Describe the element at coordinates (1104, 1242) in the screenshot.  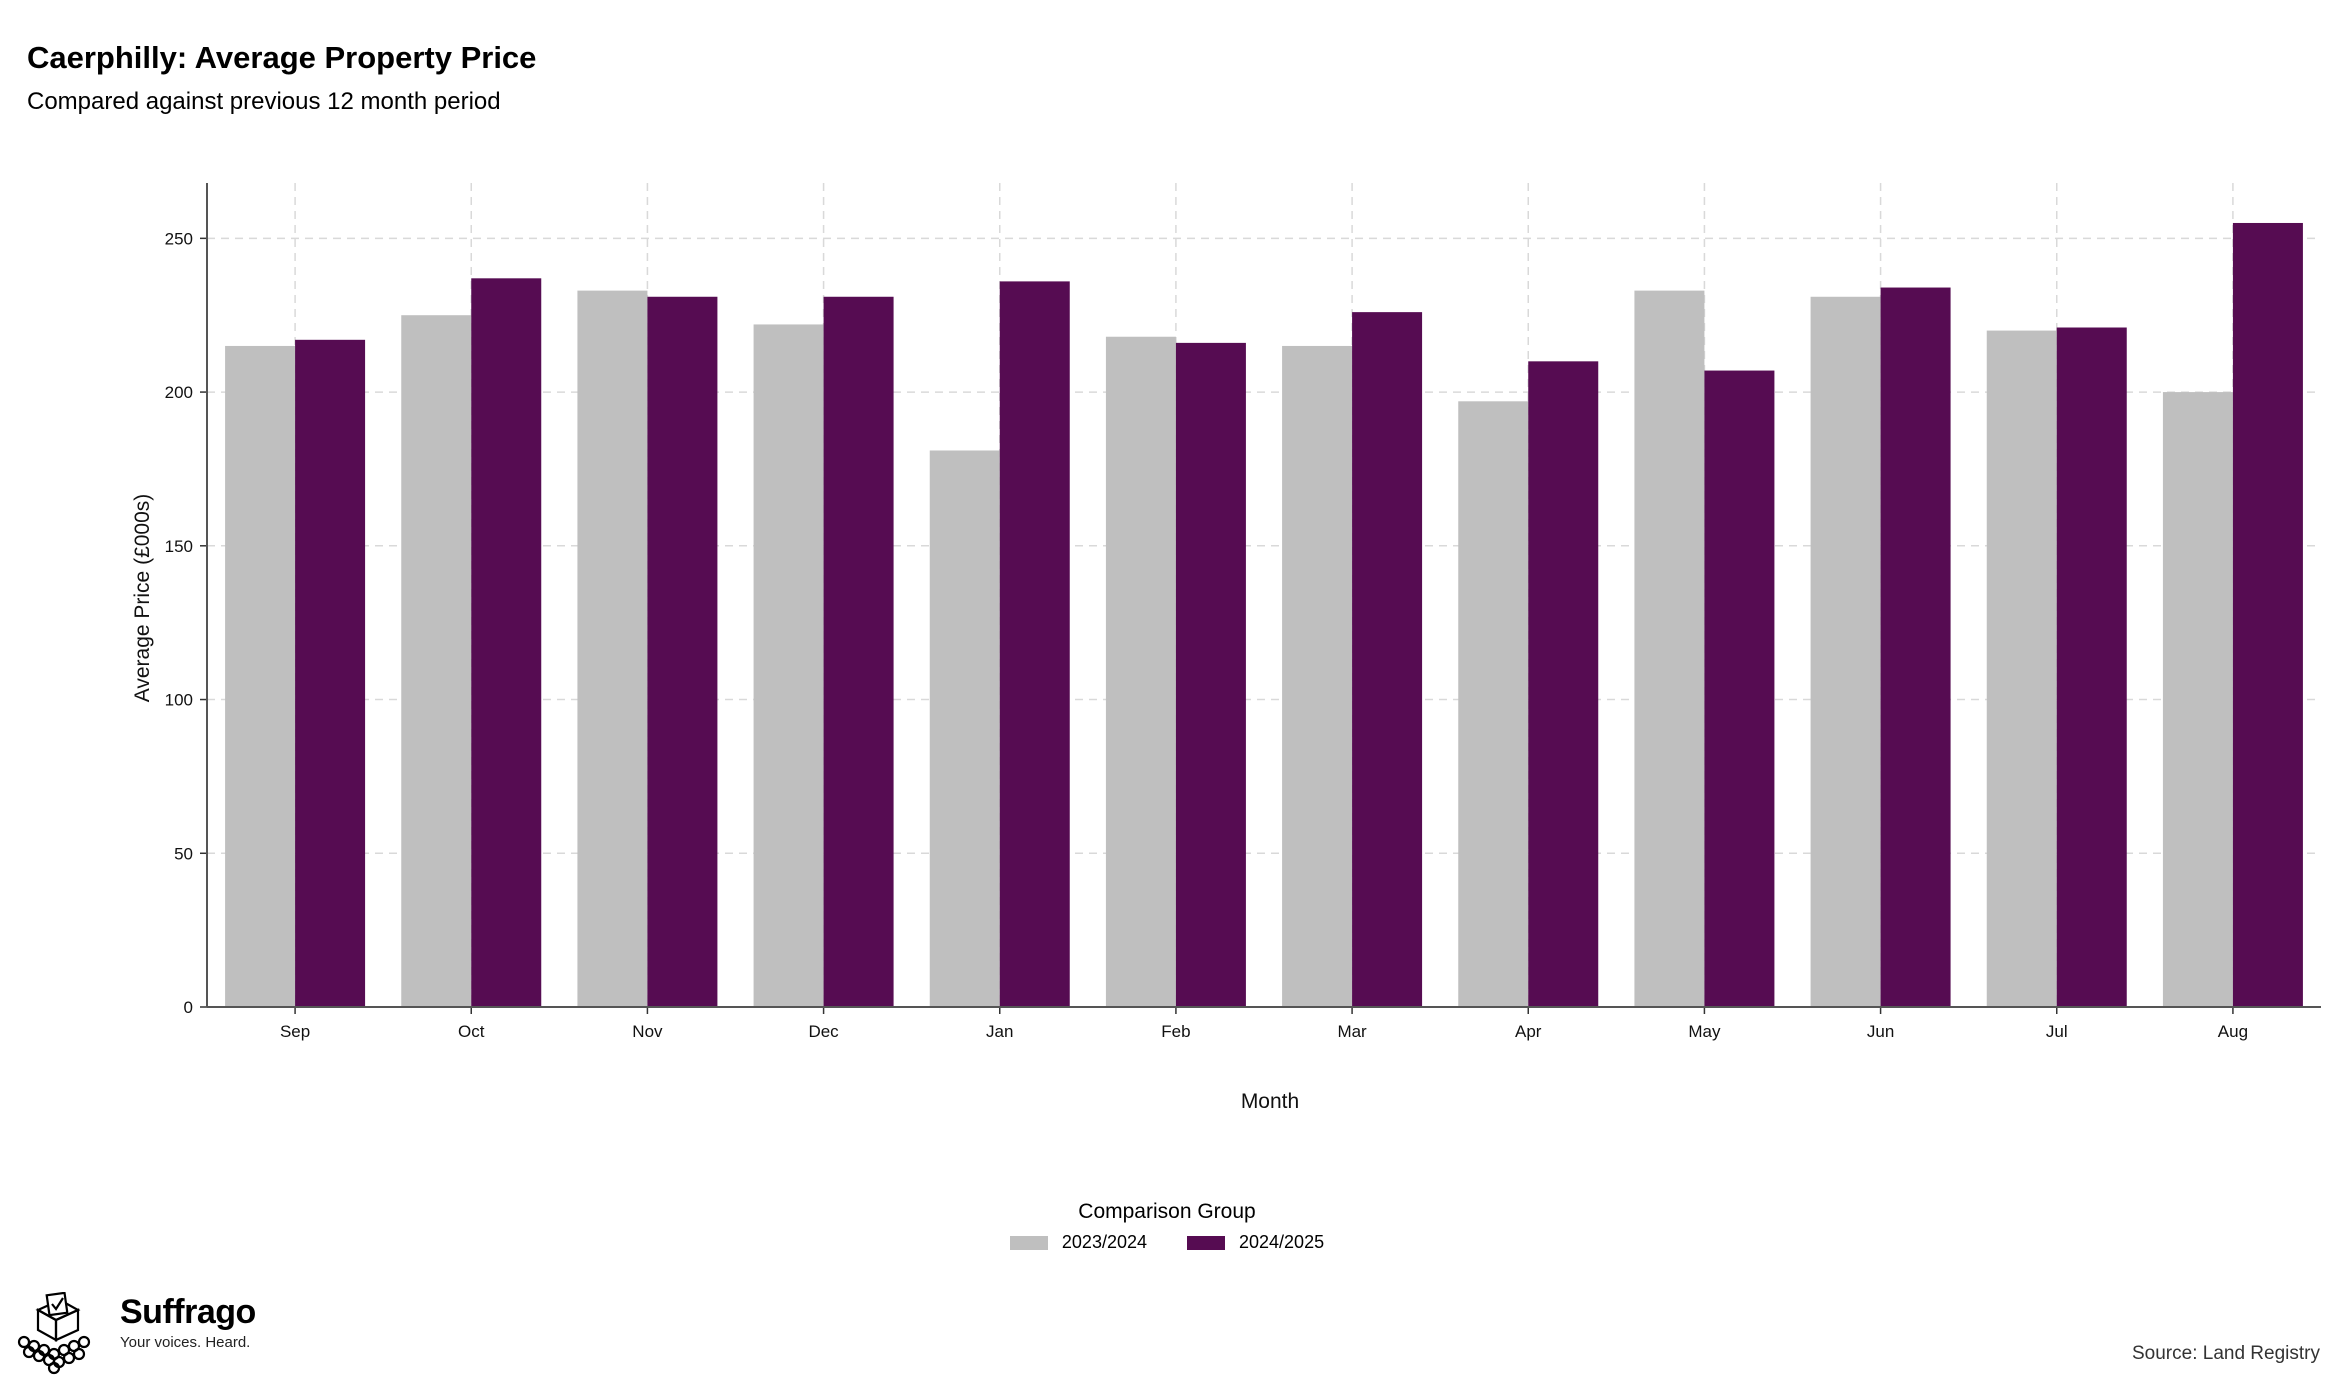
I see `legend-label: 2023/2024` at that location.